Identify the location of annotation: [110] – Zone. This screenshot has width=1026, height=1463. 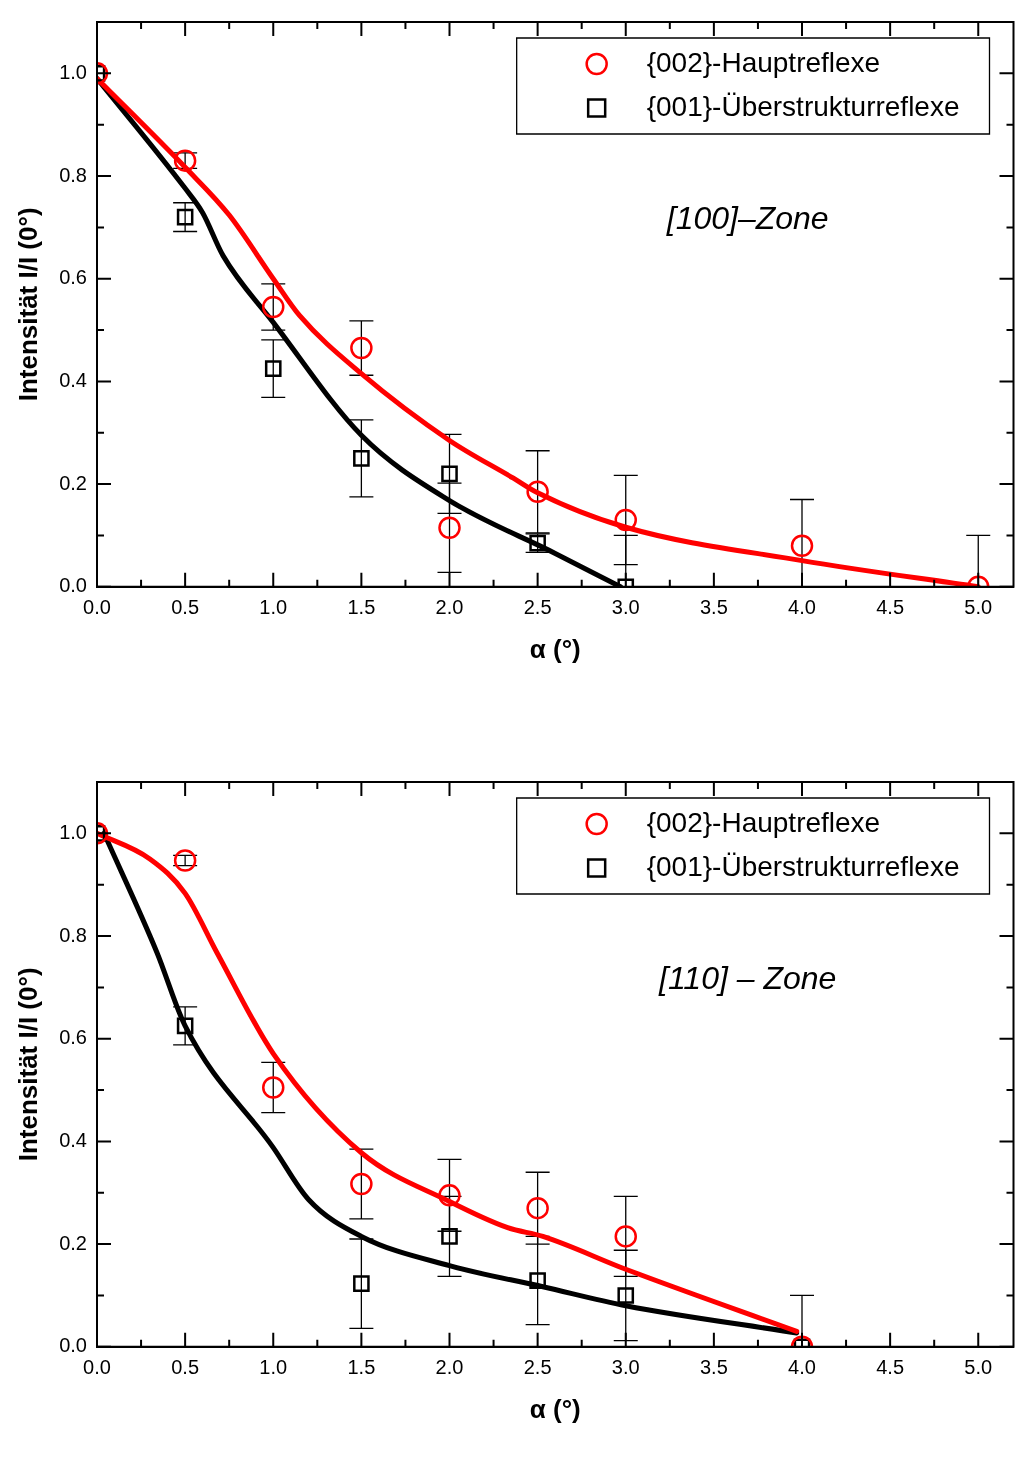
(747, 977).